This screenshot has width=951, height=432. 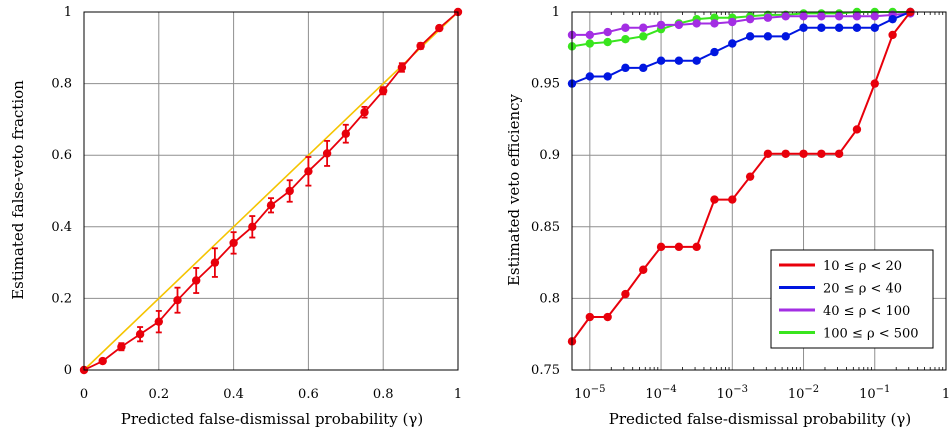 What do you see at coordinates (61, 191) in the screenshot?
I see `left-y-tick-labels: 0 0.2 0.4 0.6 0.8 1` at bounding box center [61, 191].